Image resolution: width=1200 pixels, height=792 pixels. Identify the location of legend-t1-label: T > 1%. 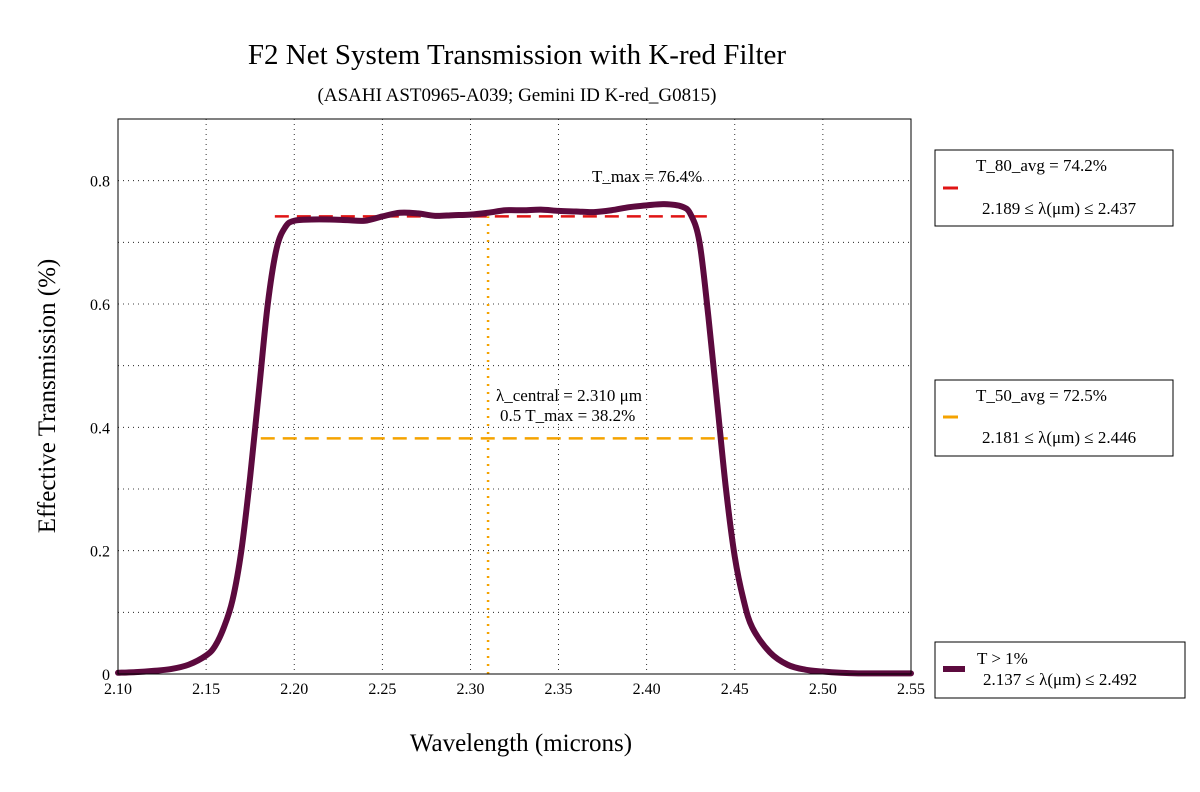
(1002, 658).